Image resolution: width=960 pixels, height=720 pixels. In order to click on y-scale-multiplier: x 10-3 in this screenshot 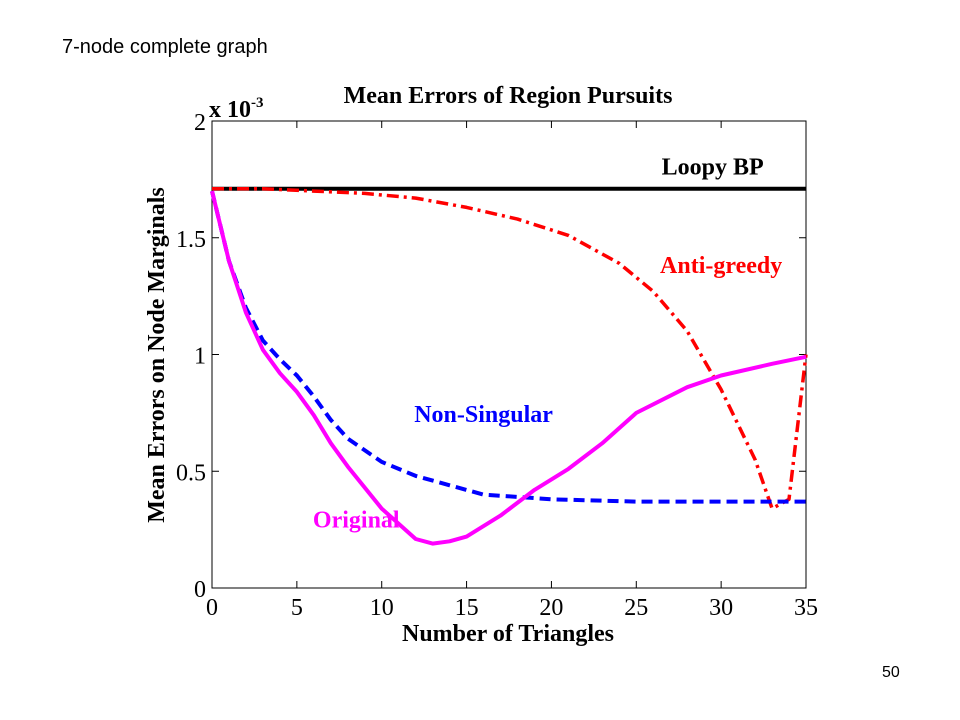, I will do `click(236, 109)`.